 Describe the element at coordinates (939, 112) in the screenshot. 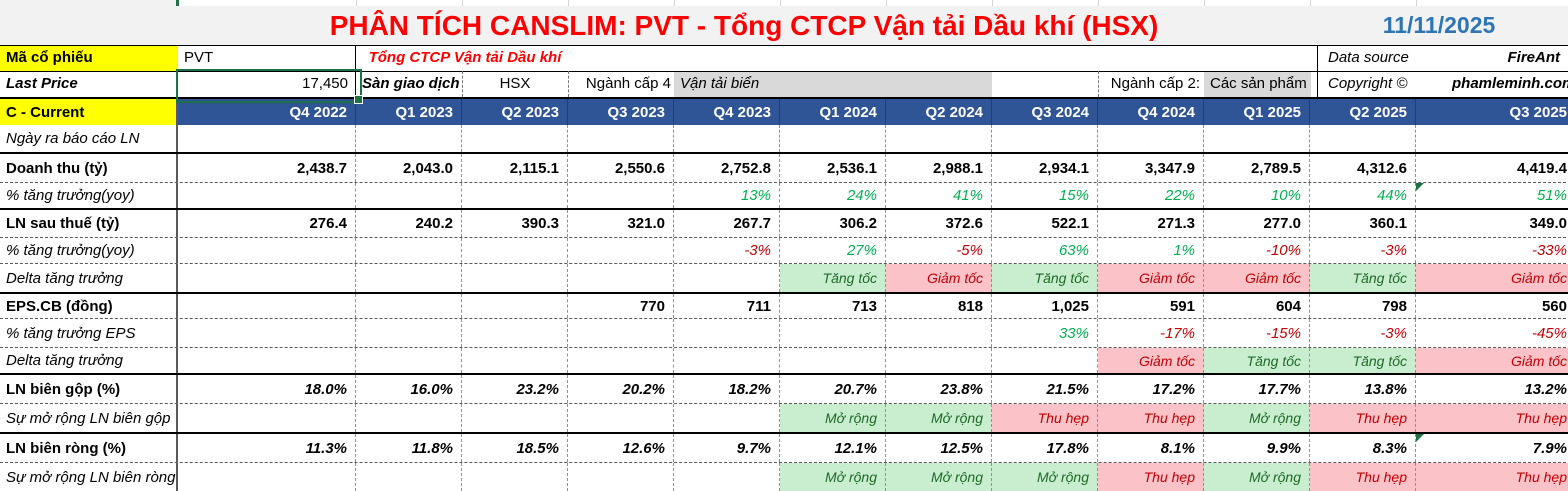

I see `column-header-q2-2024: Q2 2024` at that location.